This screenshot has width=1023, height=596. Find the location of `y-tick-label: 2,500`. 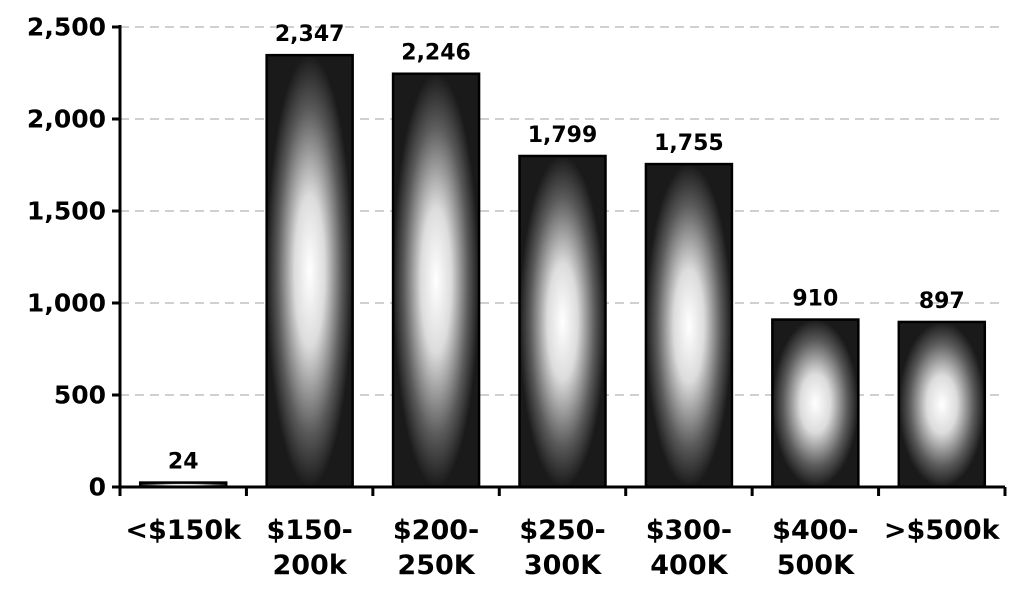

y-tick-label: 2,500 is located at coordinates (66, 27).